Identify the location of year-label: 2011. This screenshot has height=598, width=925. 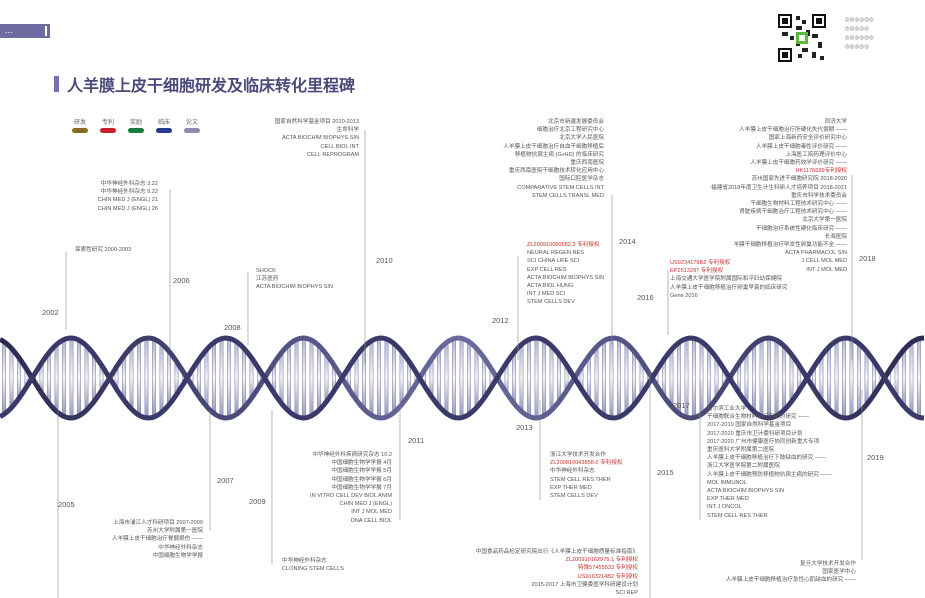
(416, 440).